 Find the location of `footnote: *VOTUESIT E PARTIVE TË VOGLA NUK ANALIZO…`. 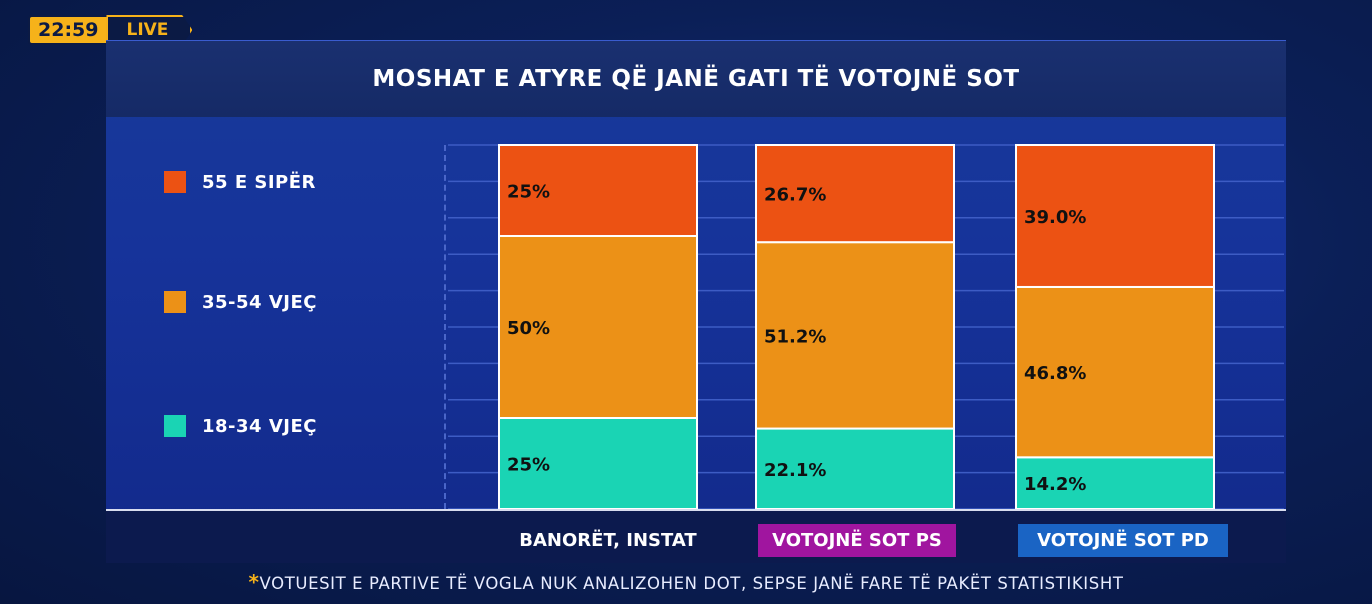

footnote: *VOTUESIT E PARTIVE TË VOGLA NUK ANALIZO… is located at coordinates (686, 582).